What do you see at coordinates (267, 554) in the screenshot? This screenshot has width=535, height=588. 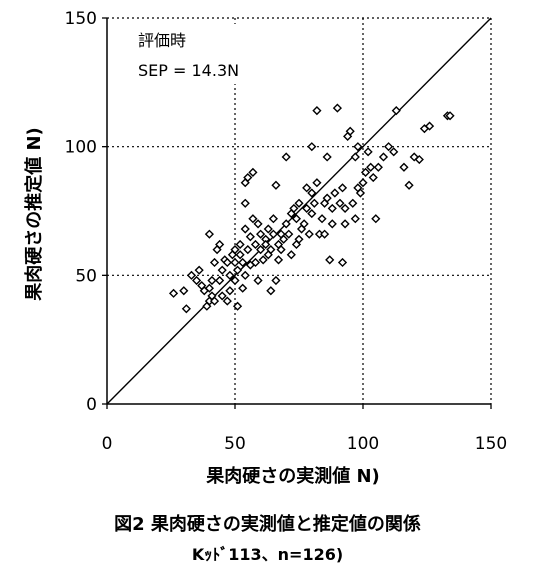 I see `figure-caption-subtitle: Kｯﾄﾞ113、n=126)` at bounding box center [267, 554].